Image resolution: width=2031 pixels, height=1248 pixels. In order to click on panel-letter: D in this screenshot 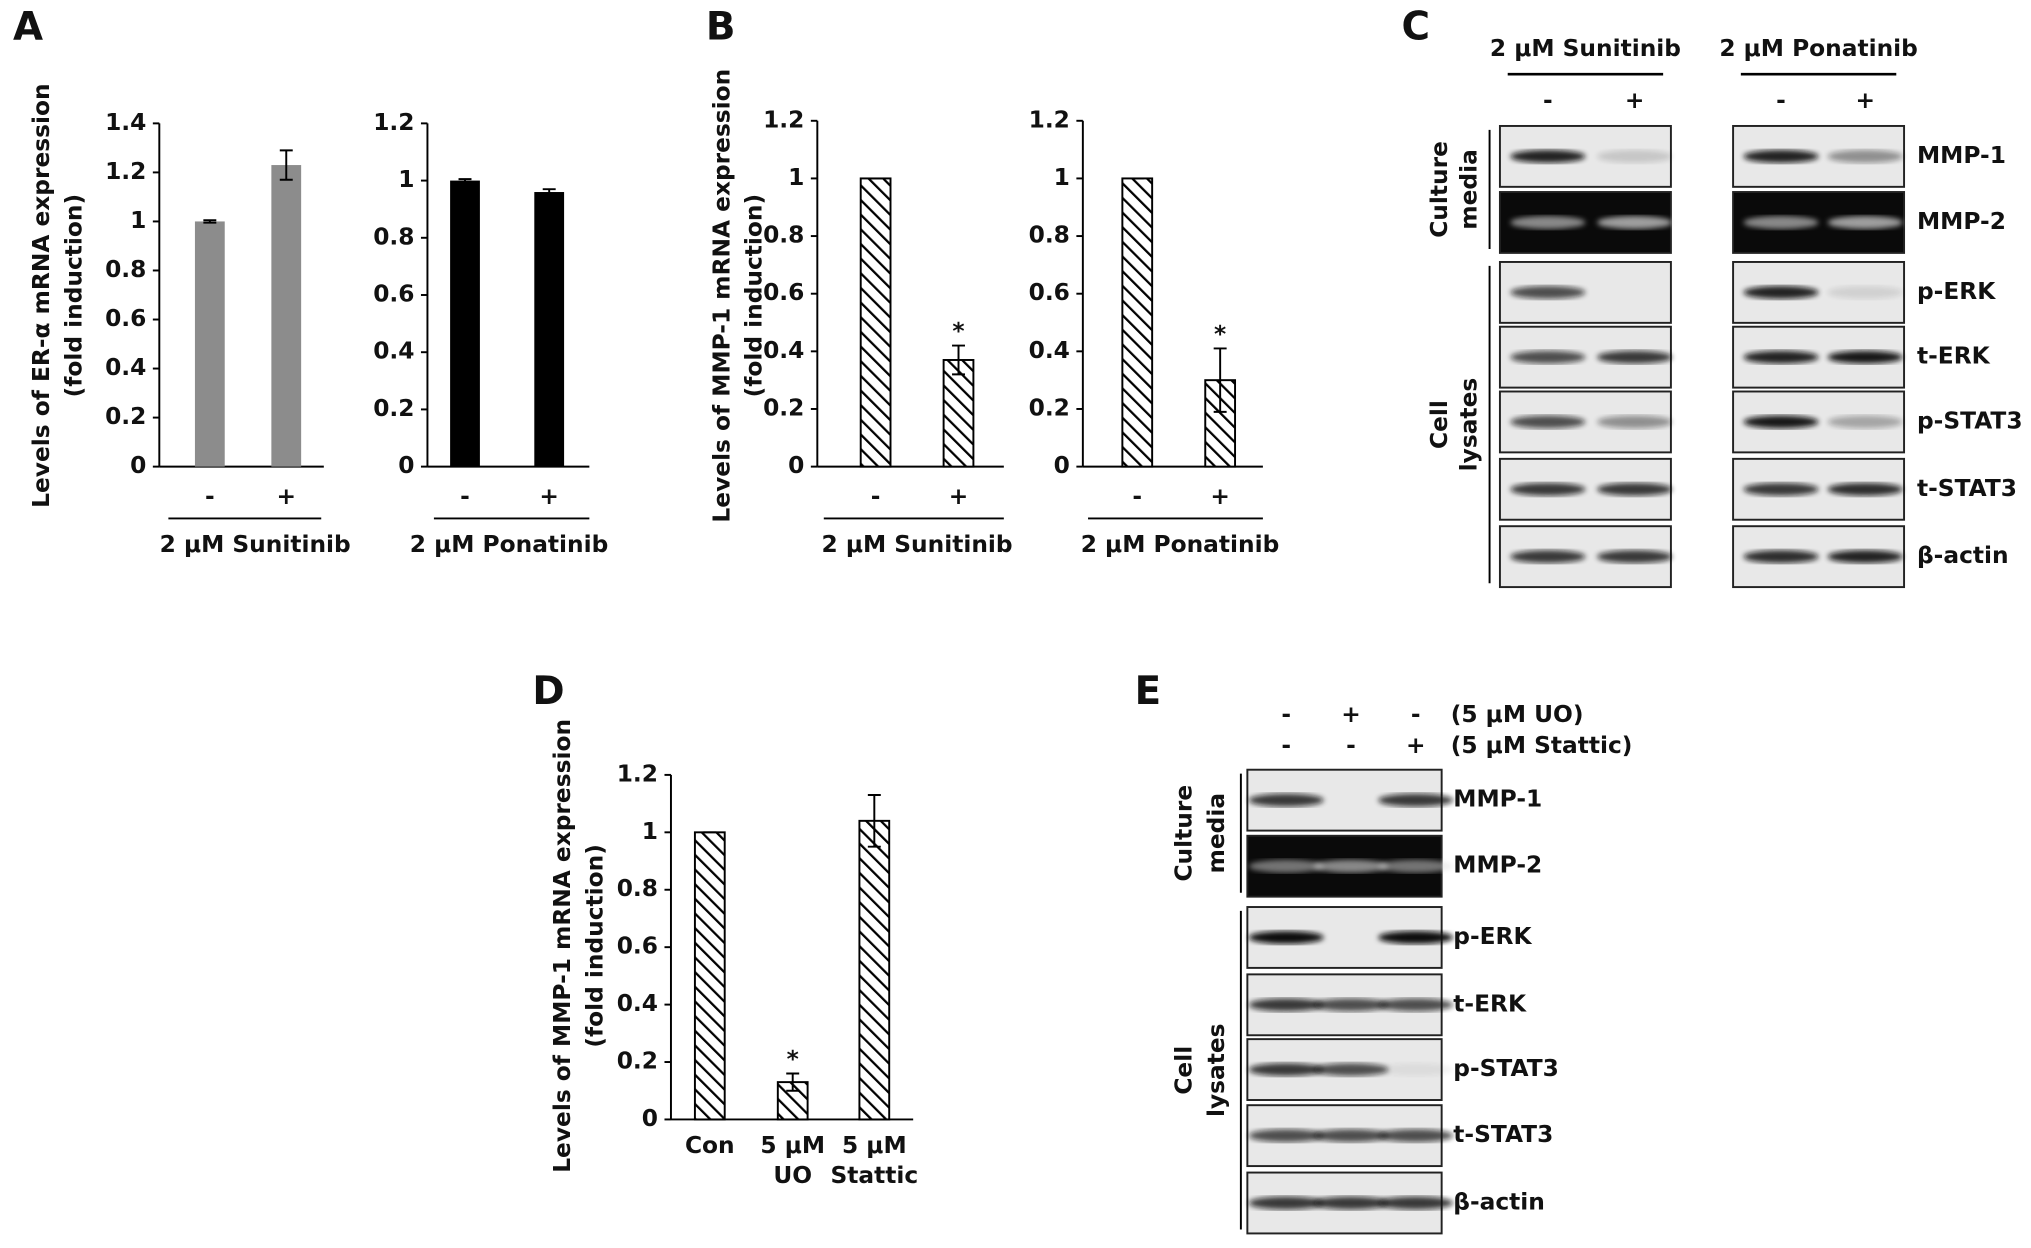, I will do `click(548, 691)`.